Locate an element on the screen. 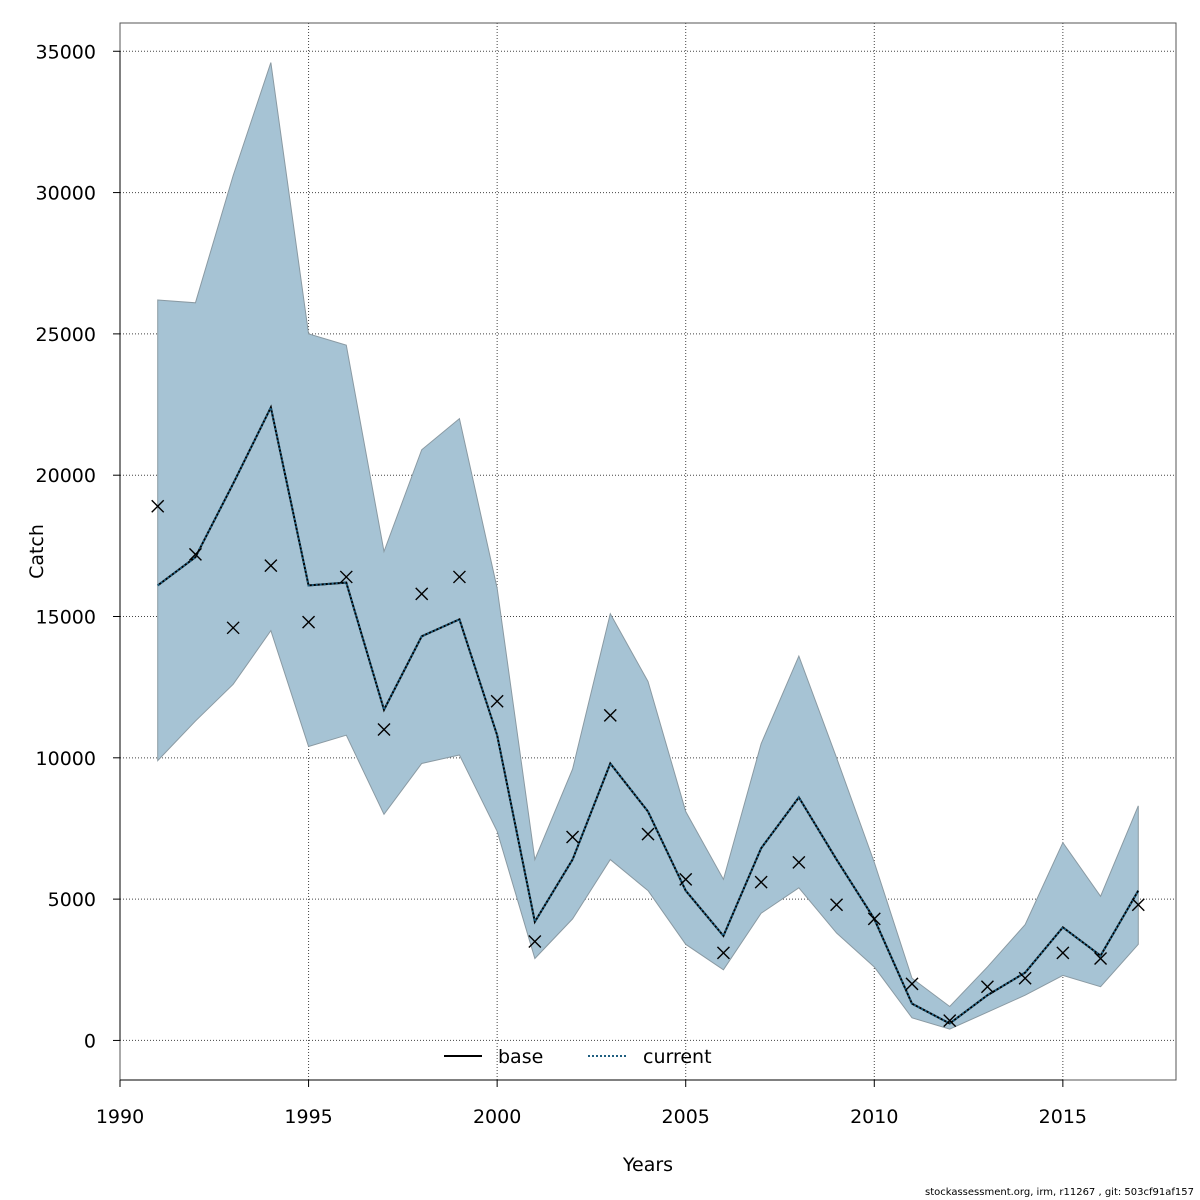 The width and height of the screenshot is (1200, 1200). x-tick-label: 1995 is located at coordinates (308, 1117).